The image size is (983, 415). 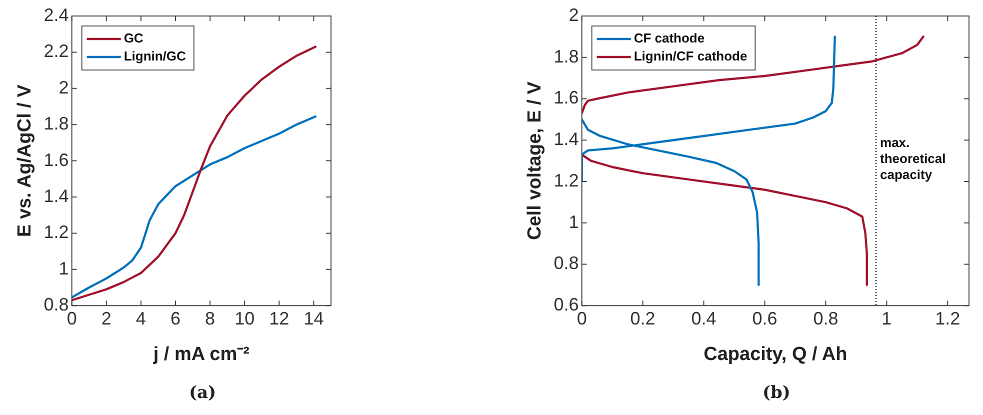 What do you see at coordinates (643, 318) in the screenshot?
I see `x-tick-label: 0.2` at bounding box center [643, 318].